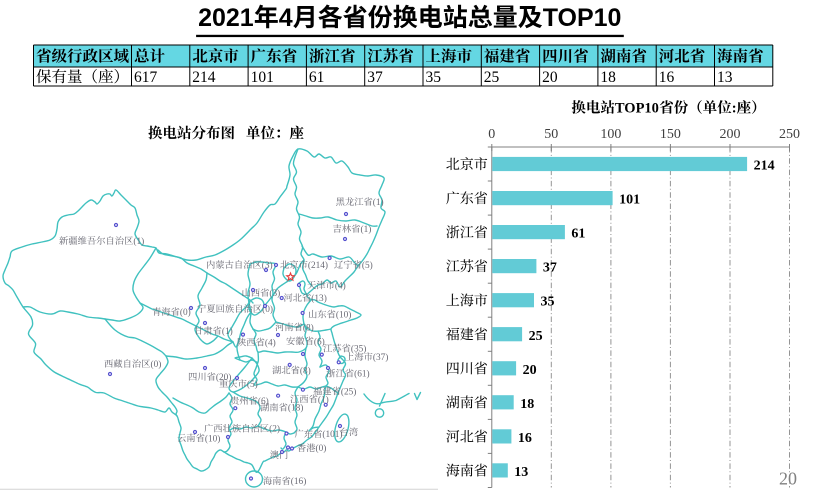 This screenshot has height=499, width=820. I want to click on svg-text: 150, so click(670, 134).